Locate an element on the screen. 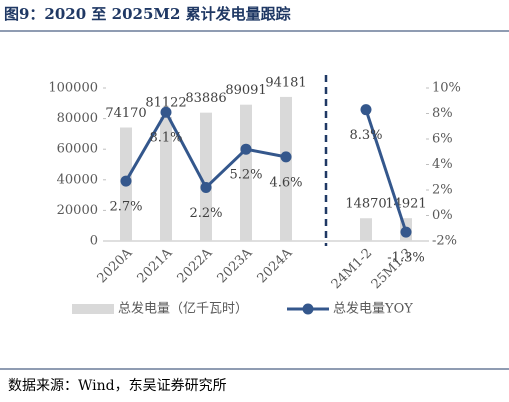 The image size is (509, 402). y2-tick-label: 0% is located at coordinates (442, 215).